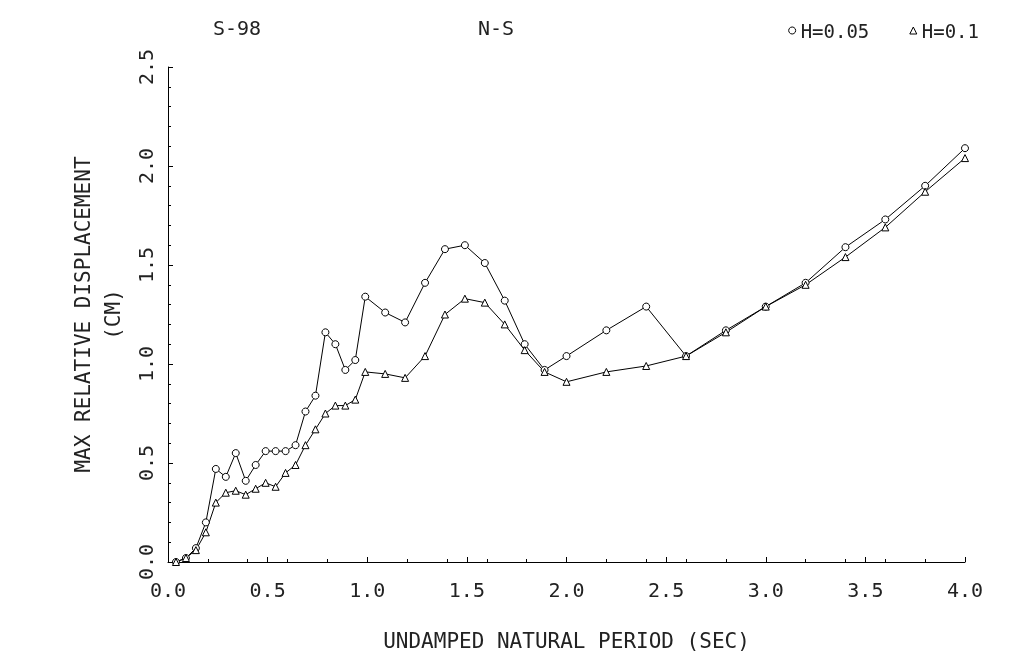  I want to click on x-tick-label: 3.5, so click(865, 590).